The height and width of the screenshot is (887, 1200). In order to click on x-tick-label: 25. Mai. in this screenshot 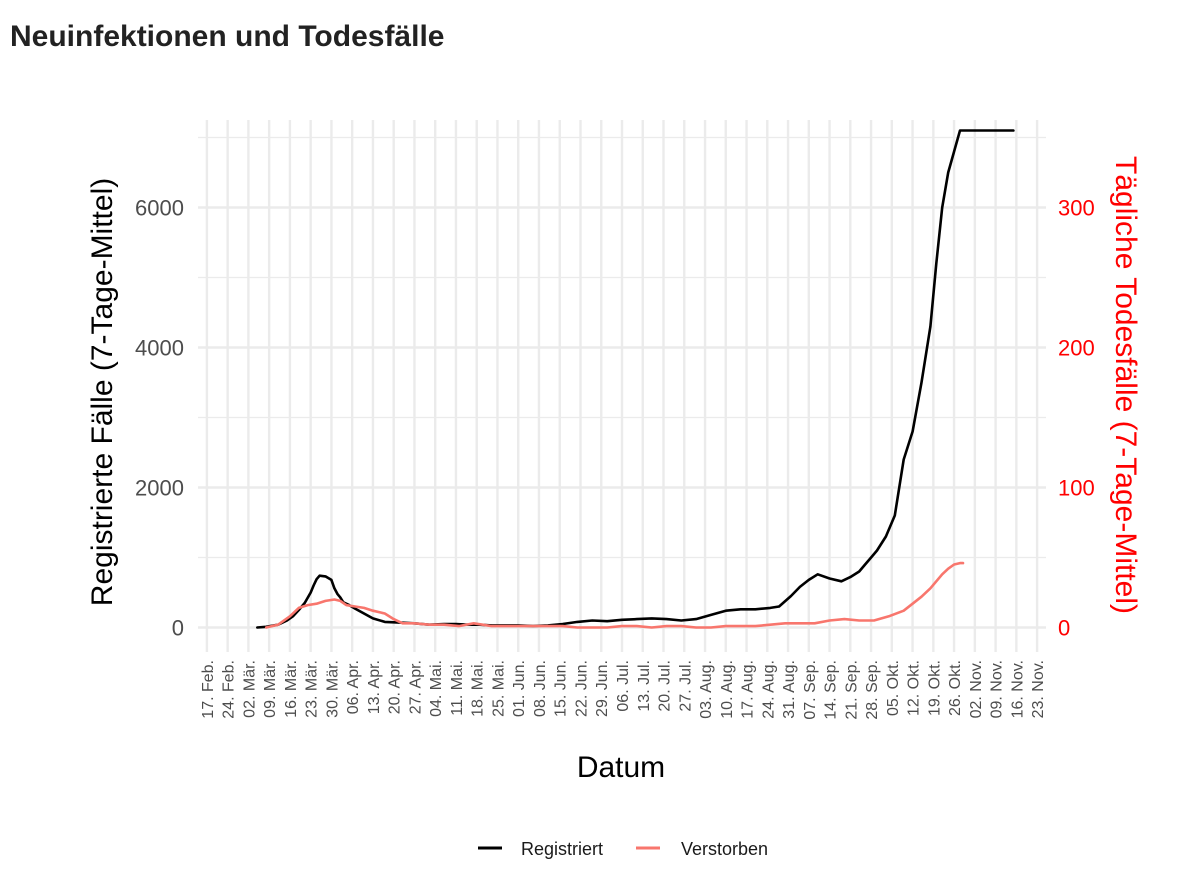, I will do `click(498, 688)`.